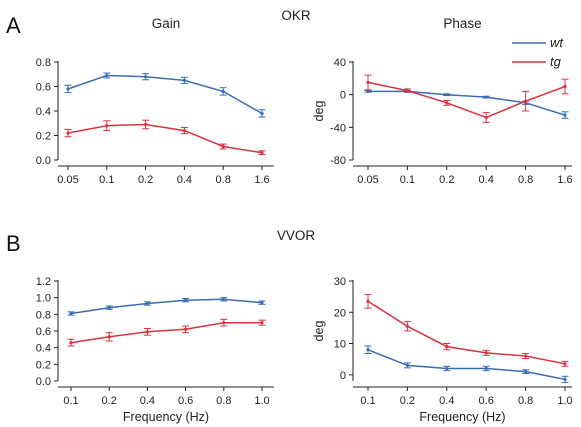  What do you see at coordinates (319, 331) in the screenshot?
I see `y-axis-label: deg` at bounding box center [319, 331].